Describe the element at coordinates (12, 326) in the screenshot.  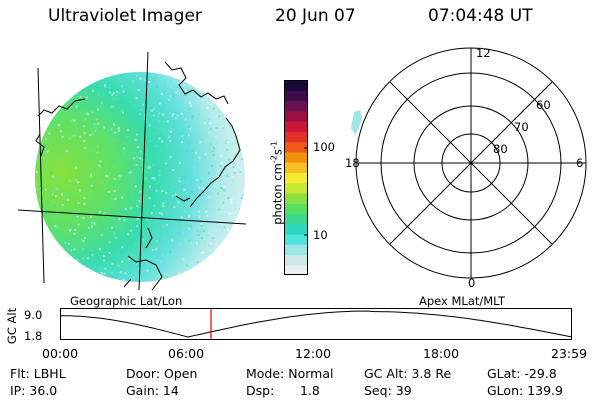
I see `alt-axis-label: GC Alt` at that location.